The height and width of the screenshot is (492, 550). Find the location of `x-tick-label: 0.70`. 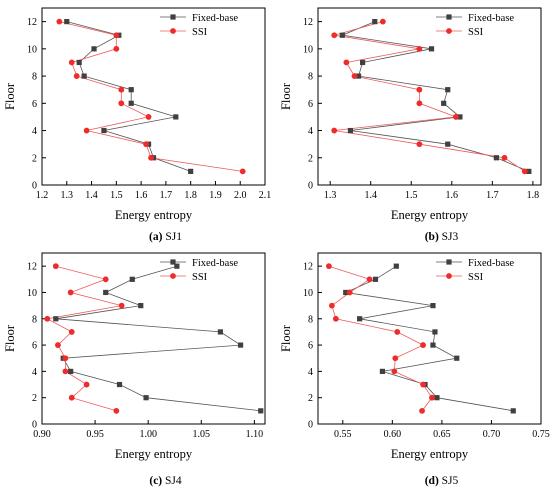

x-tick-label: 0.70 is located at coordinates (492, 434).